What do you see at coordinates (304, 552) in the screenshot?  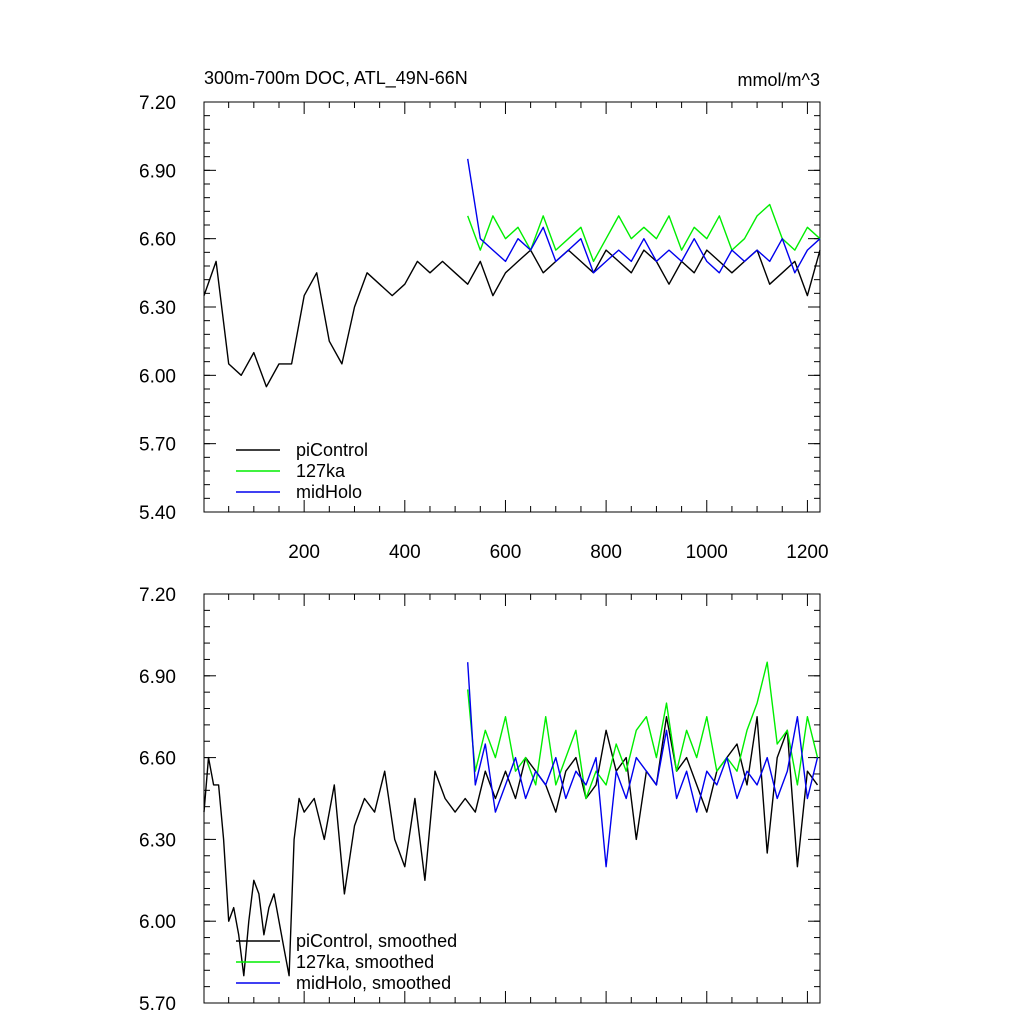 I see `x-tick-label: 200` at bounding box center [304, 552].